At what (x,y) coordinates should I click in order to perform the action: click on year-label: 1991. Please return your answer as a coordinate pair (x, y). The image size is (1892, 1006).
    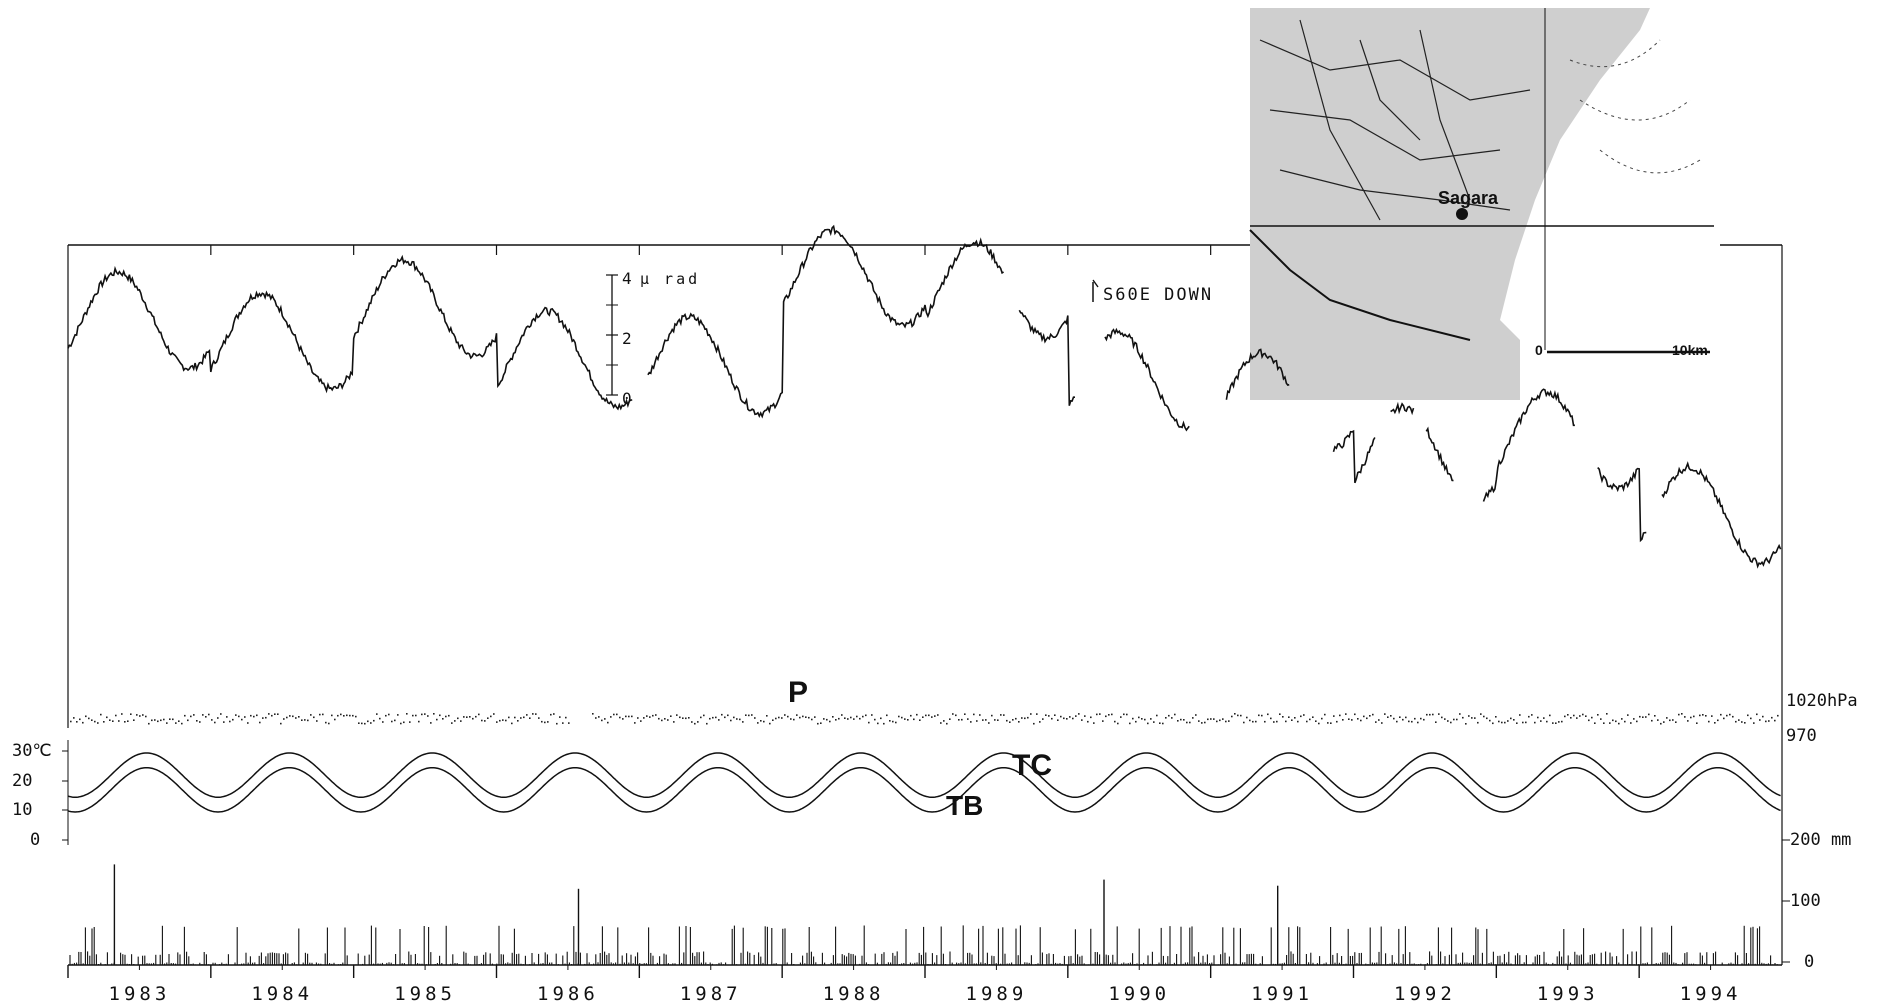
    Looking at the image, I should click on (1282, 994).